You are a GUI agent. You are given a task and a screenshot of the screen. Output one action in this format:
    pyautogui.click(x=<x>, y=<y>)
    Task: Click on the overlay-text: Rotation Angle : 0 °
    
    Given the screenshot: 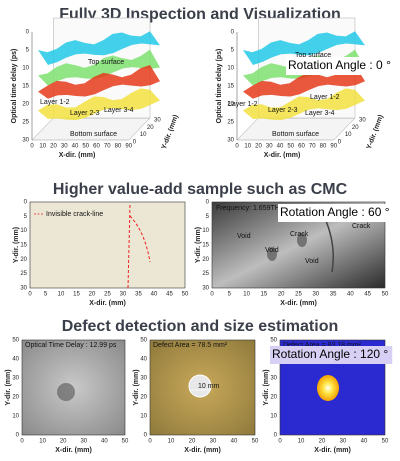 What is the action you would take?
    pyautogui.click(x=339, y=65)
    